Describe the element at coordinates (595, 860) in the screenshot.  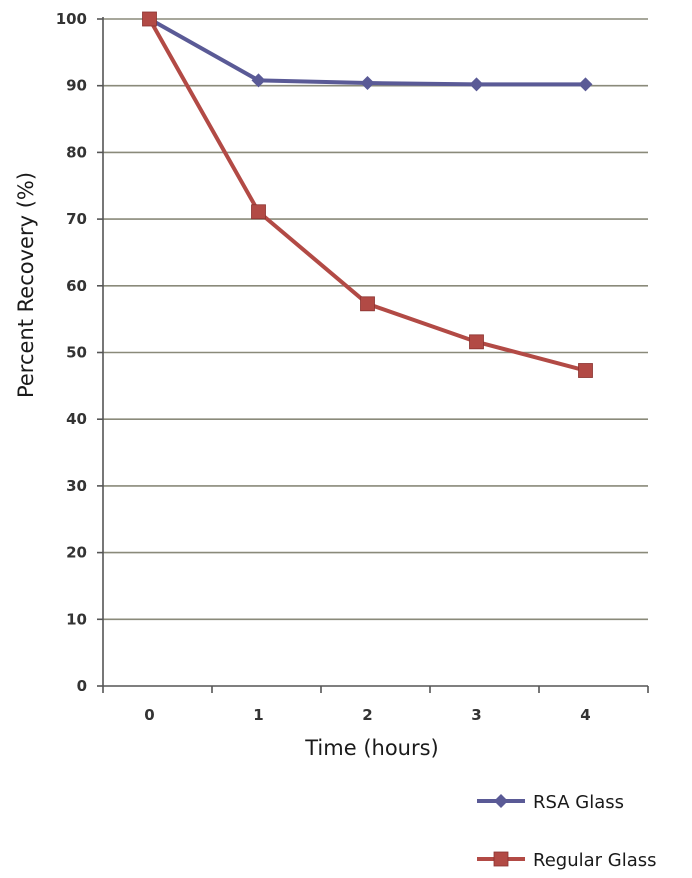
I see `legend-label: Regular Glass` at that location.